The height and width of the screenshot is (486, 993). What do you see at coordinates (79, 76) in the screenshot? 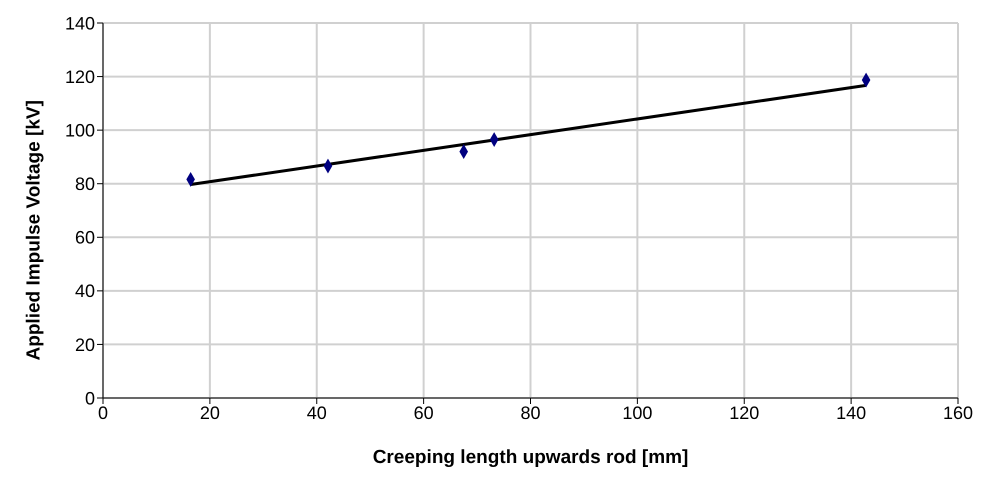
I see `y-tick-label: 120` at bounding box center [79, 76].